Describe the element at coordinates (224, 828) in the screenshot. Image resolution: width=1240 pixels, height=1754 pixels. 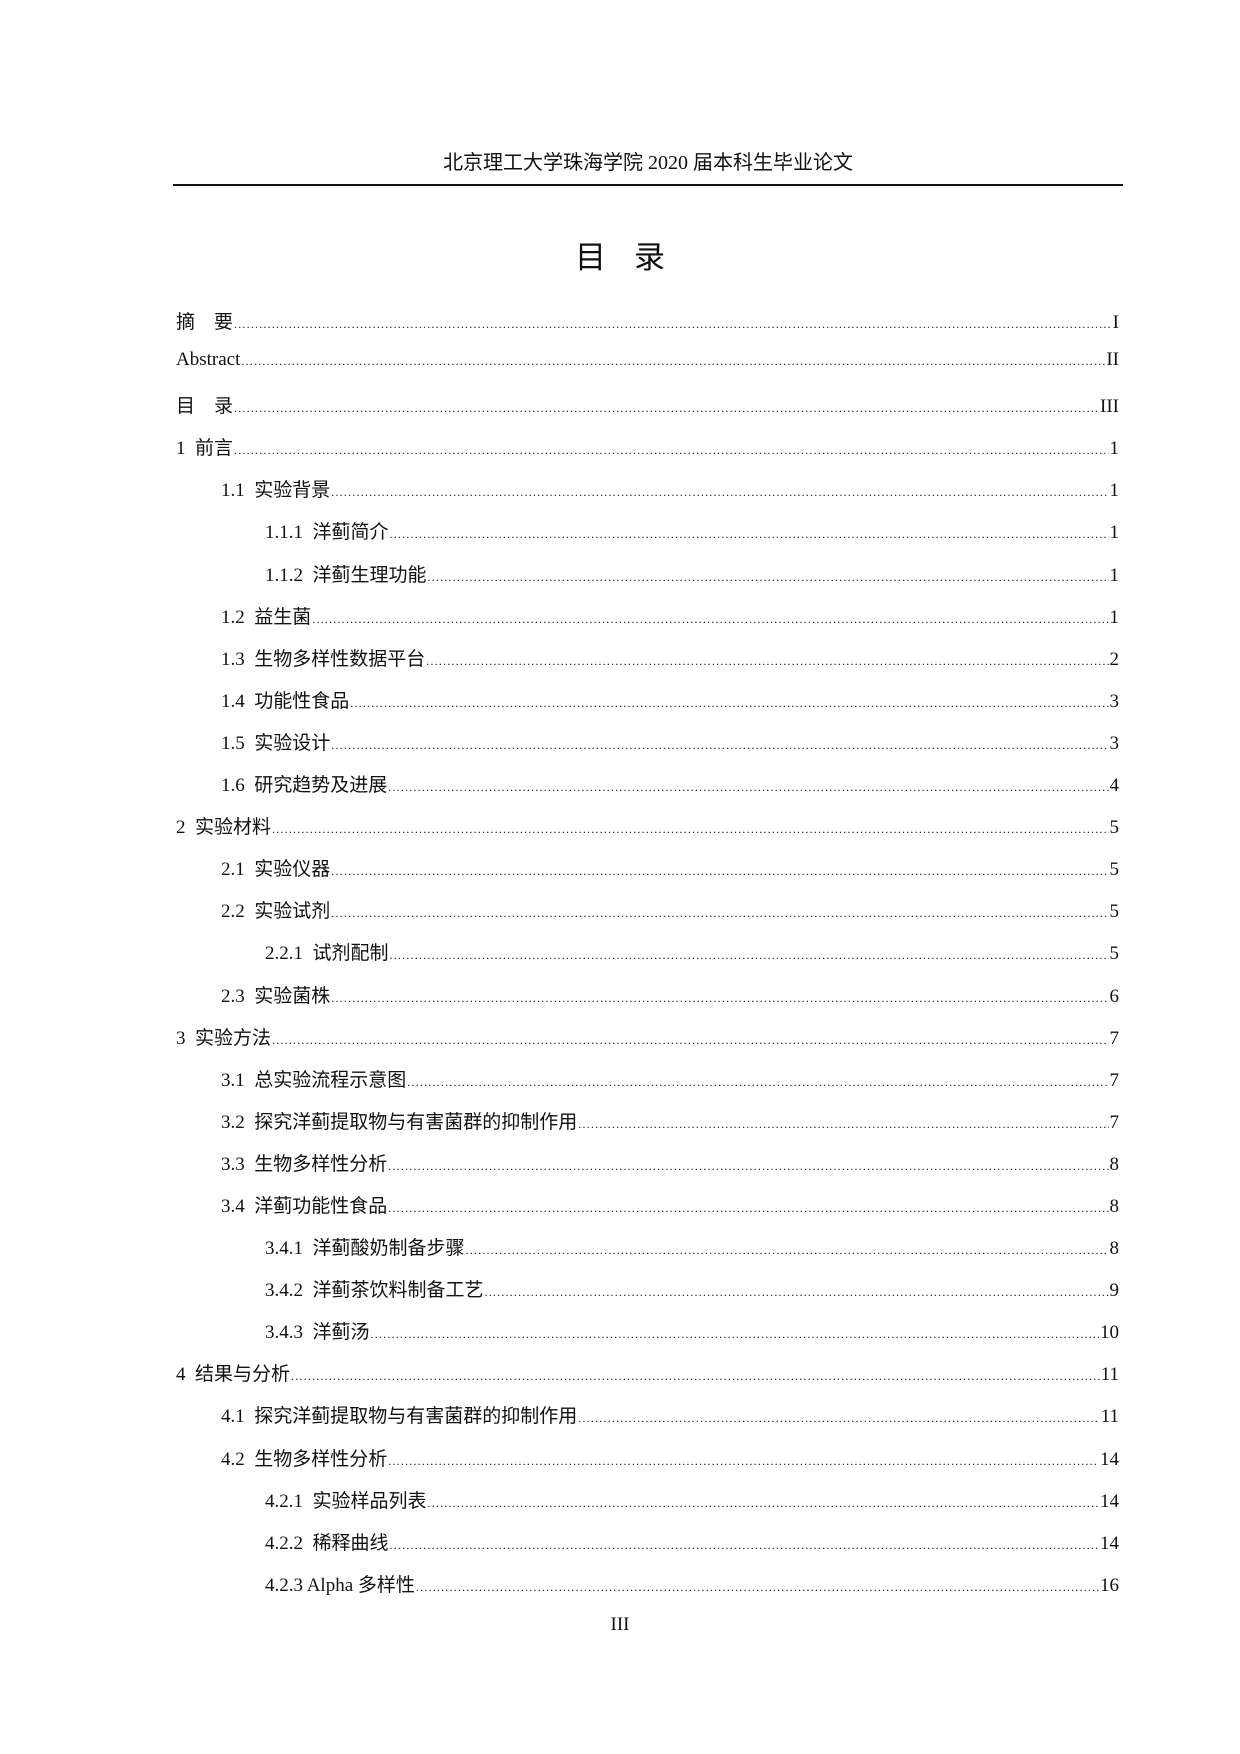
I see `toc-entry-label: 2 实验材料` at that location.